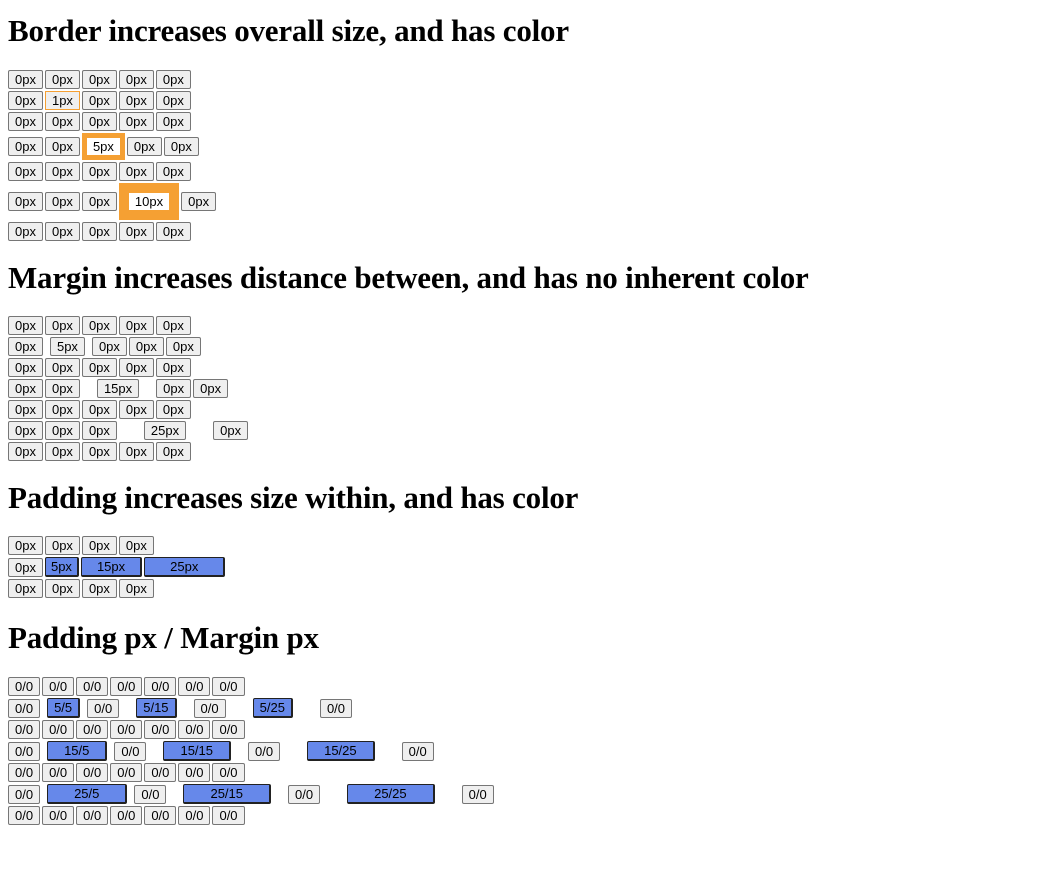 Image resolution: width=1057 pixels, height=874 pixels. Describe the element at coordinates (64, 708) in the screenshot. I see `padmargin-demo-button: 5/5` at that location.